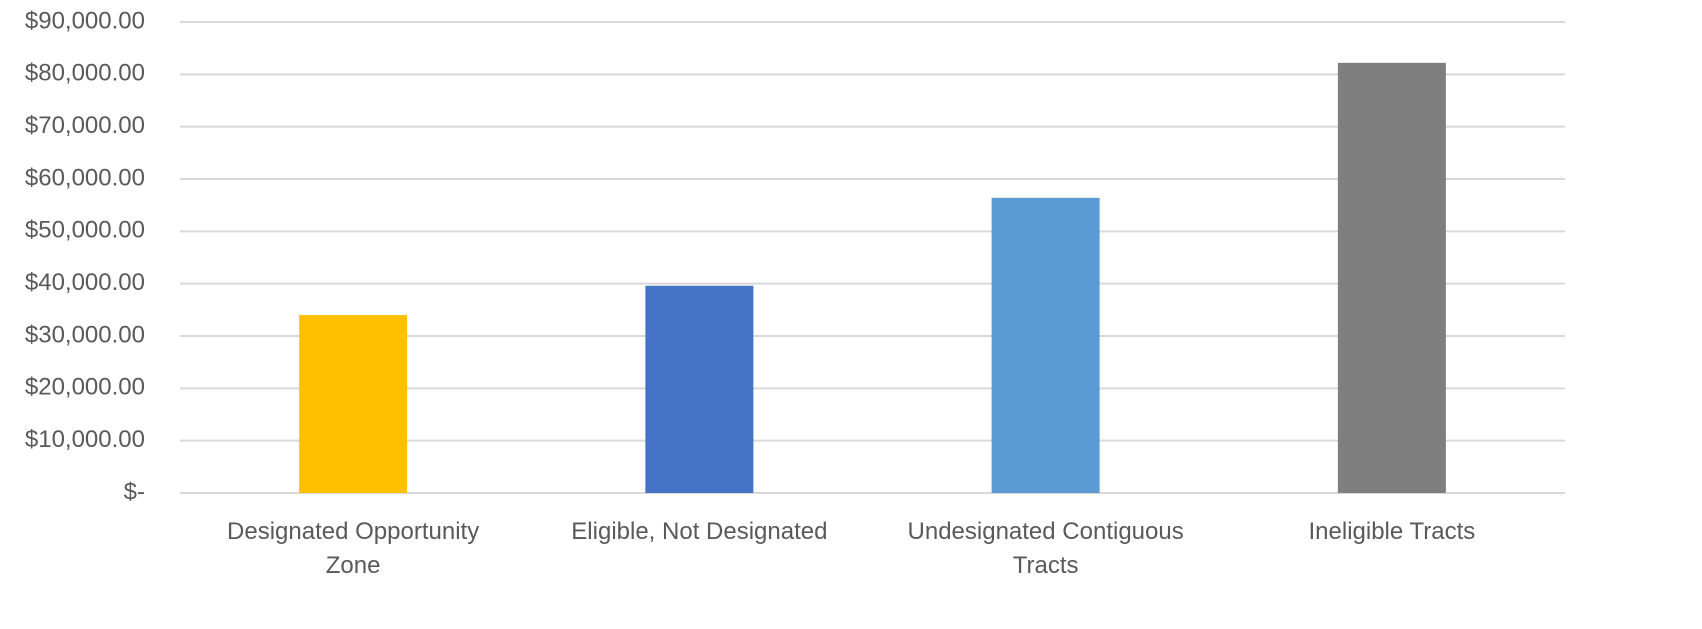 This screenshot has height=629, width=1702. I want to click on y-tick-label: $80,000.00, so click(85, 73).